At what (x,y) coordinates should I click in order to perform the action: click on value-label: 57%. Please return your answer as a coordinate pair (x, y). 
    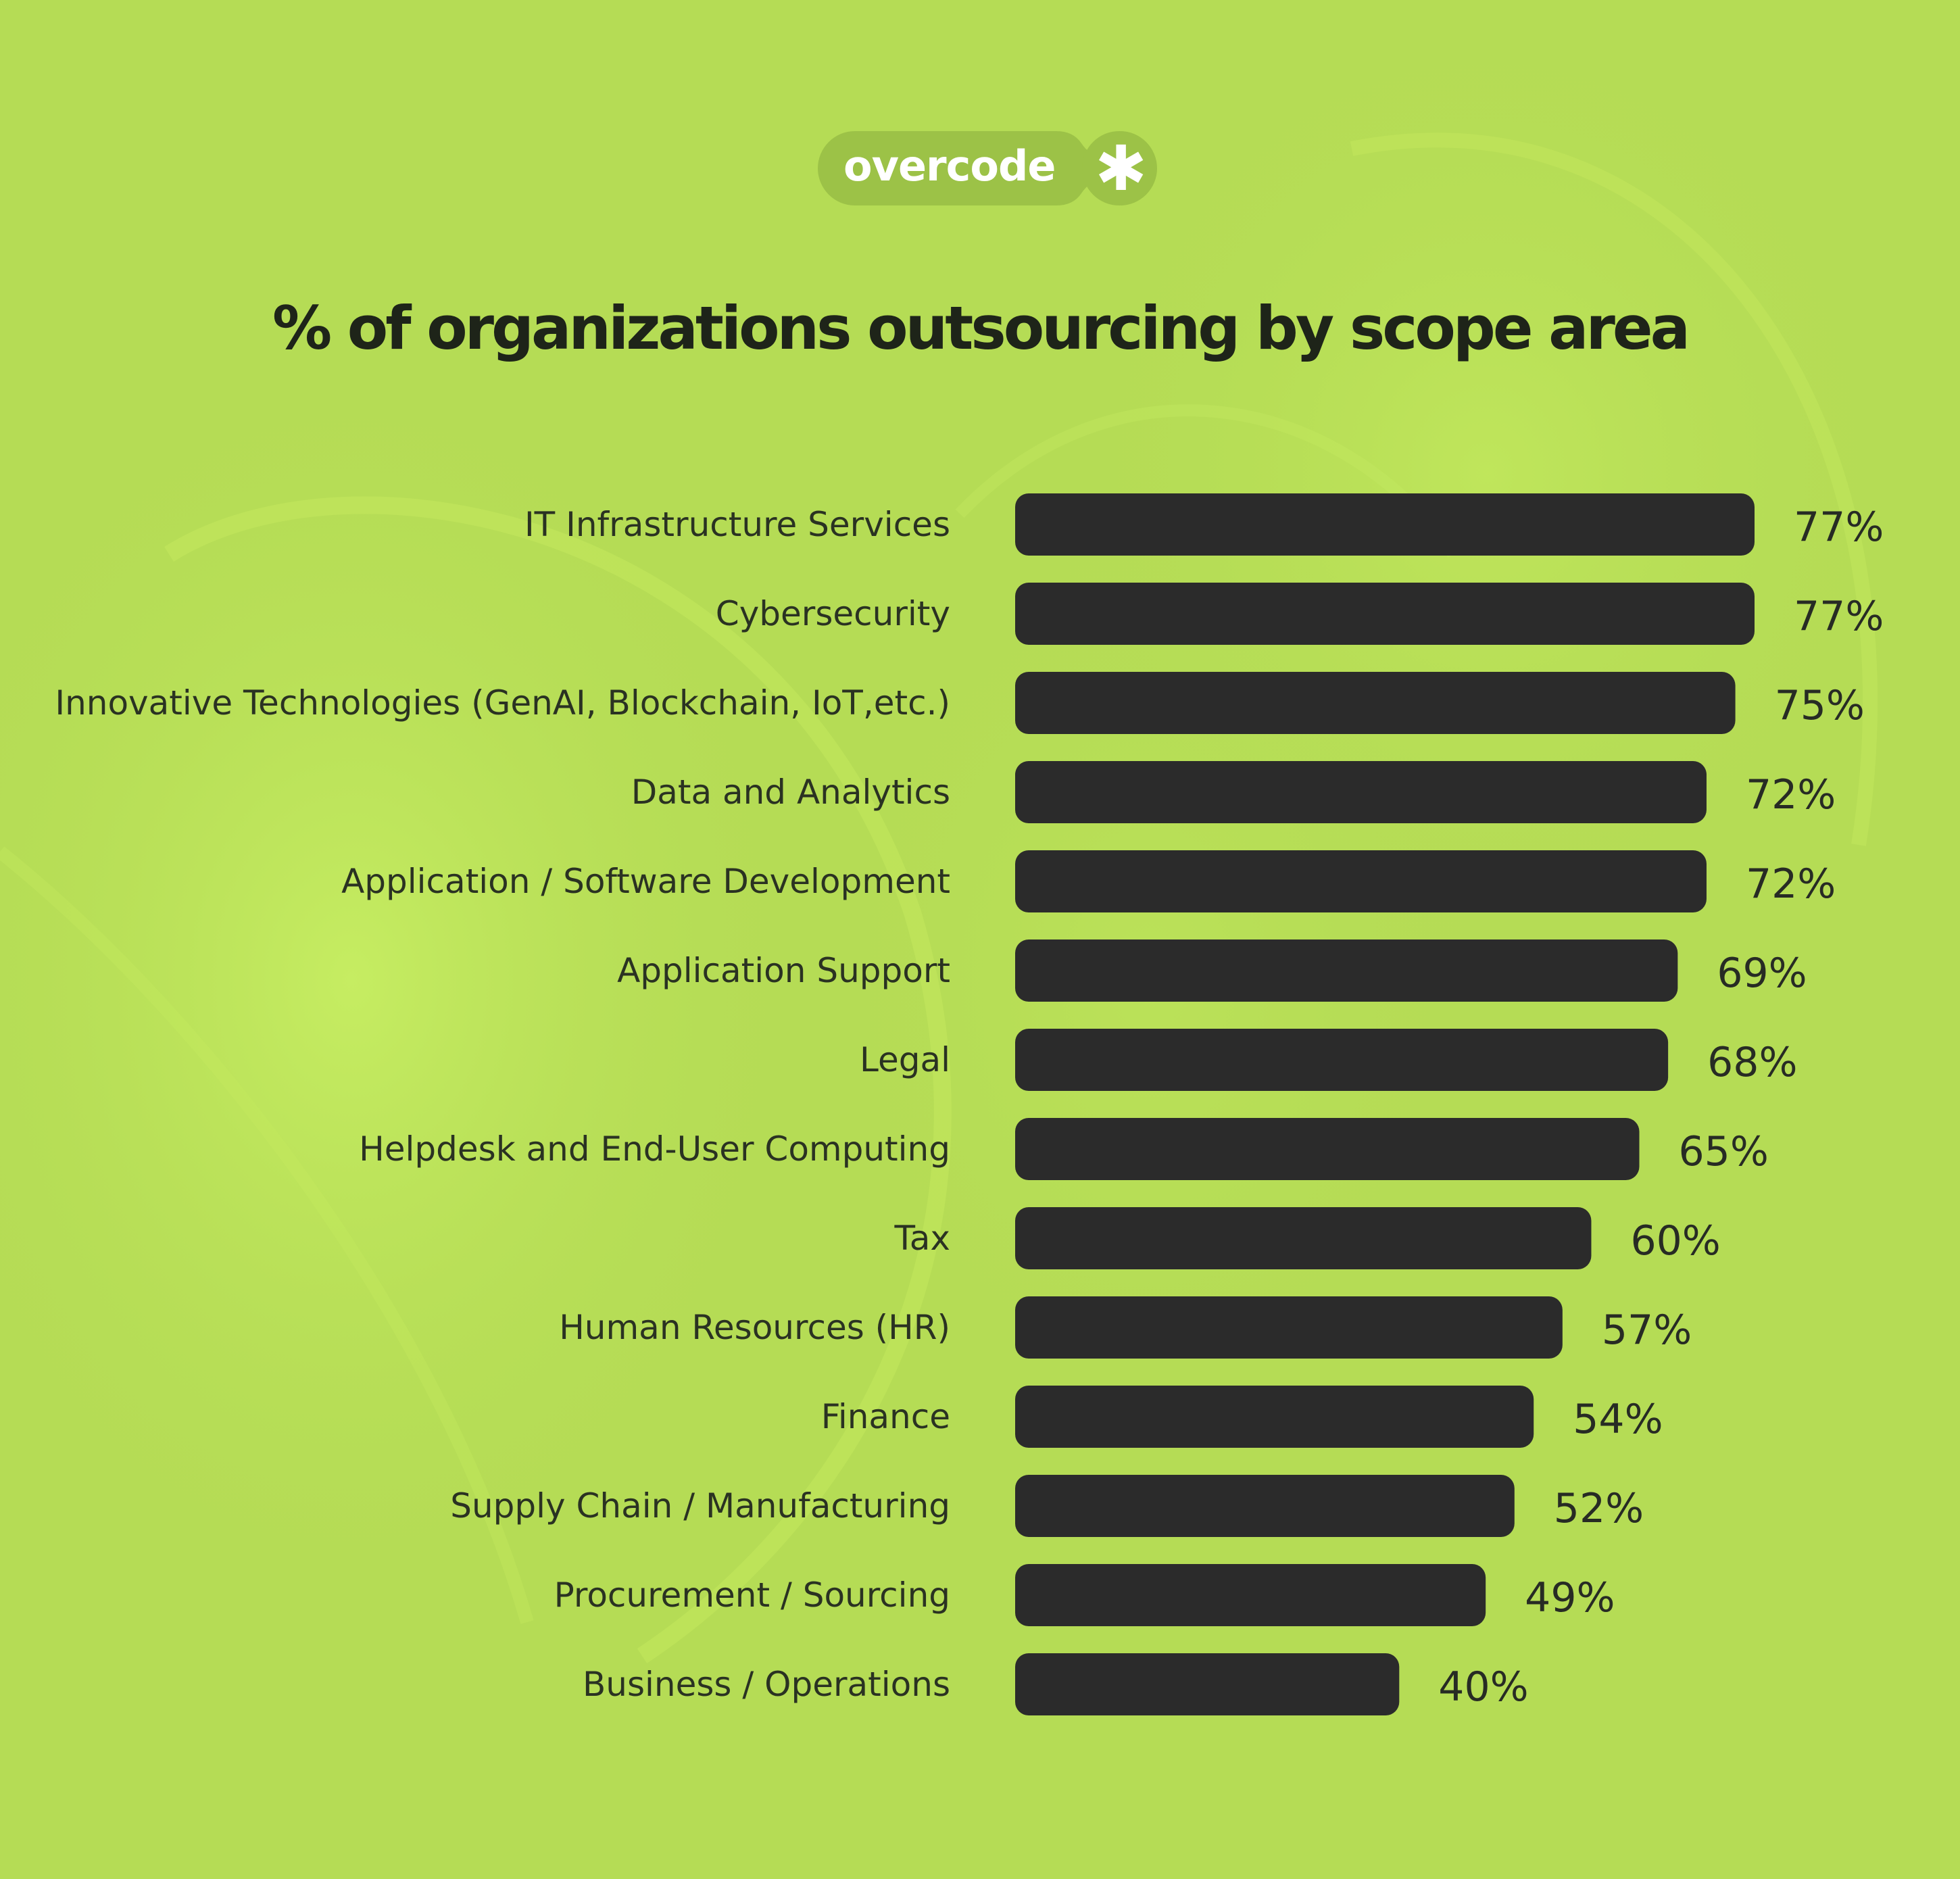
    Looking at the image, I should click on (1647, 1330).